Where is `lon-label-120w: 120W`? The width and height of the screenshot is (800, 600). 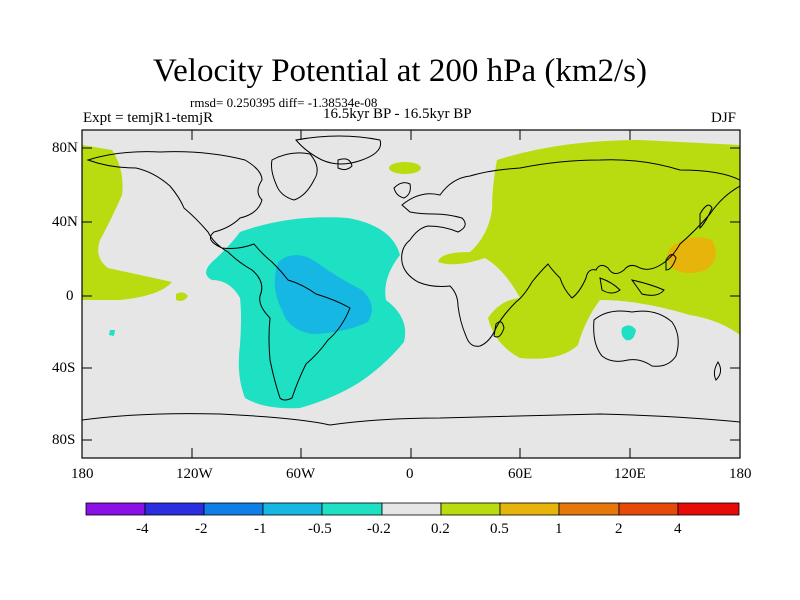 lon-label-120w: 120W is located at coordinates (194, 474).